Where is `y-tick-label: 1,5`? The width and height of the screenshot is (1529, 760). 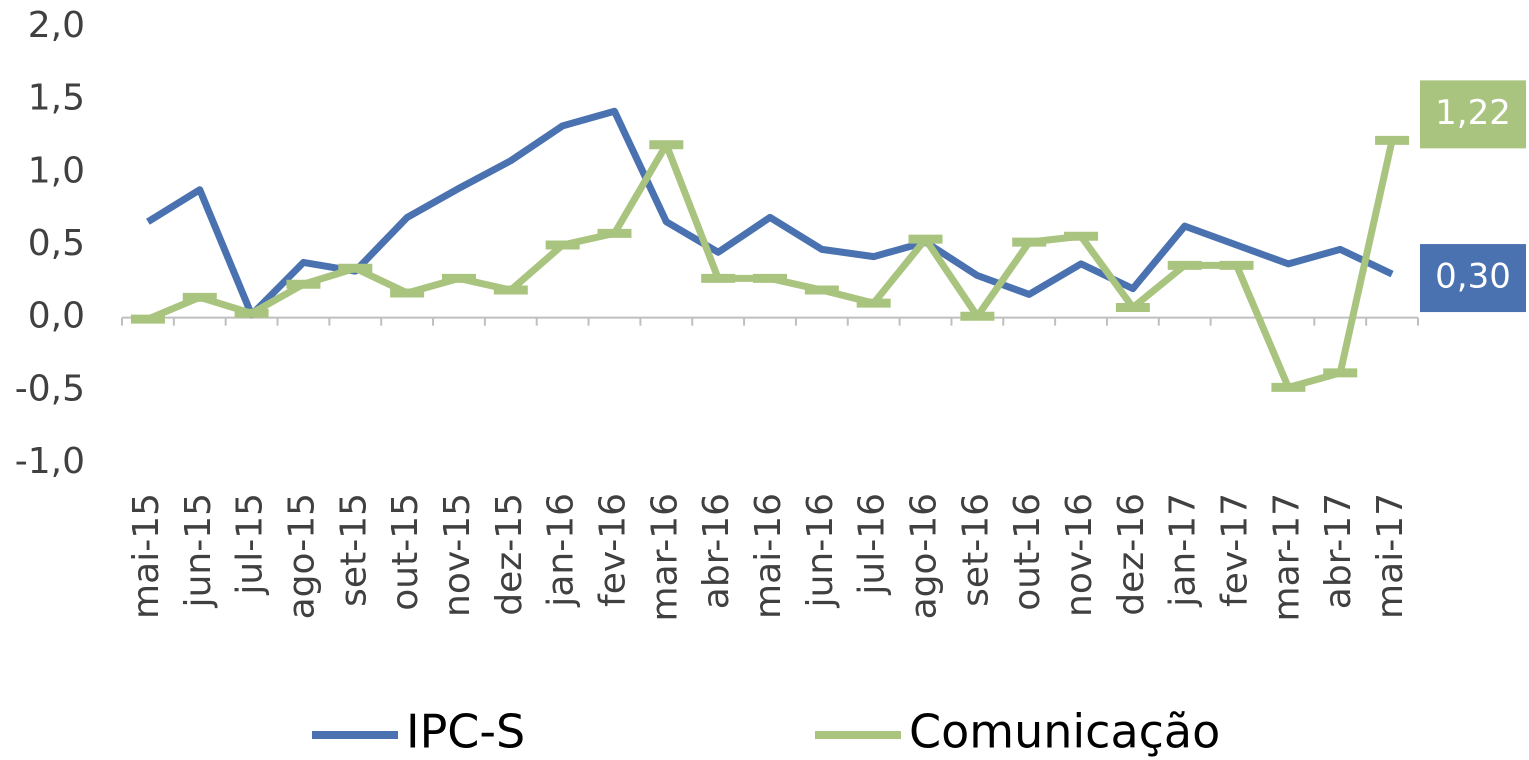
y-tick-label: 1,5 is located at coordinates (56, 98).